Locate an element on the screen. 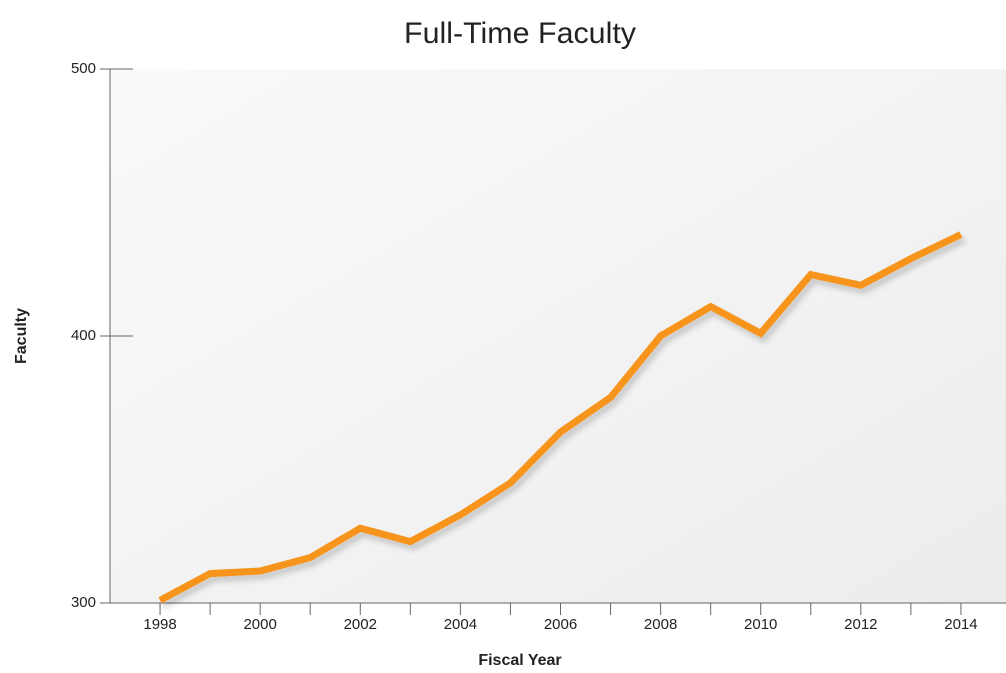 The width and height of the screenshot is (1006, 673). x-tick-label: 2014 is located at coordinates (960, 624).